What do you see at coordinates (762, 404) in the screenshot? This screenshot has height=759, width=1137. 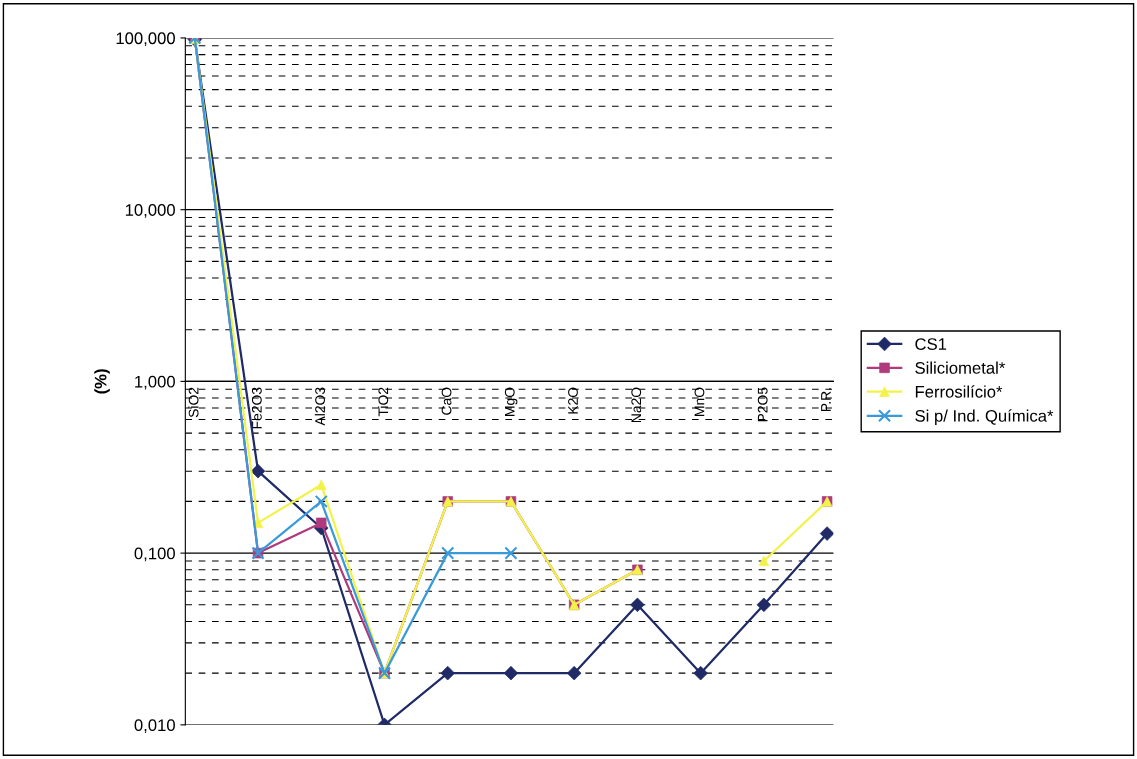 I see `x-tick-label: P2O5` at bounding box center [762, 404].